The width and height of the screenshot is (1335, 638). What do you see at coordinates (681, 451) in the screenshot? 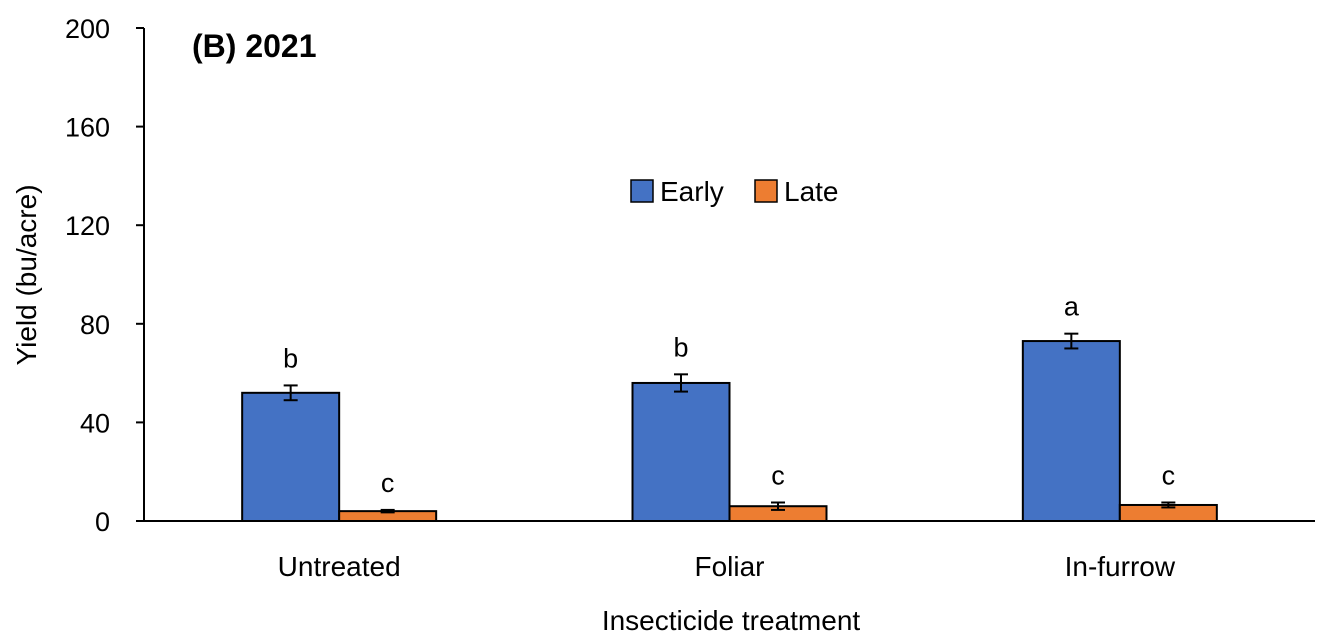
I see `bar-early-foliar` at bounding box center [681, 451].